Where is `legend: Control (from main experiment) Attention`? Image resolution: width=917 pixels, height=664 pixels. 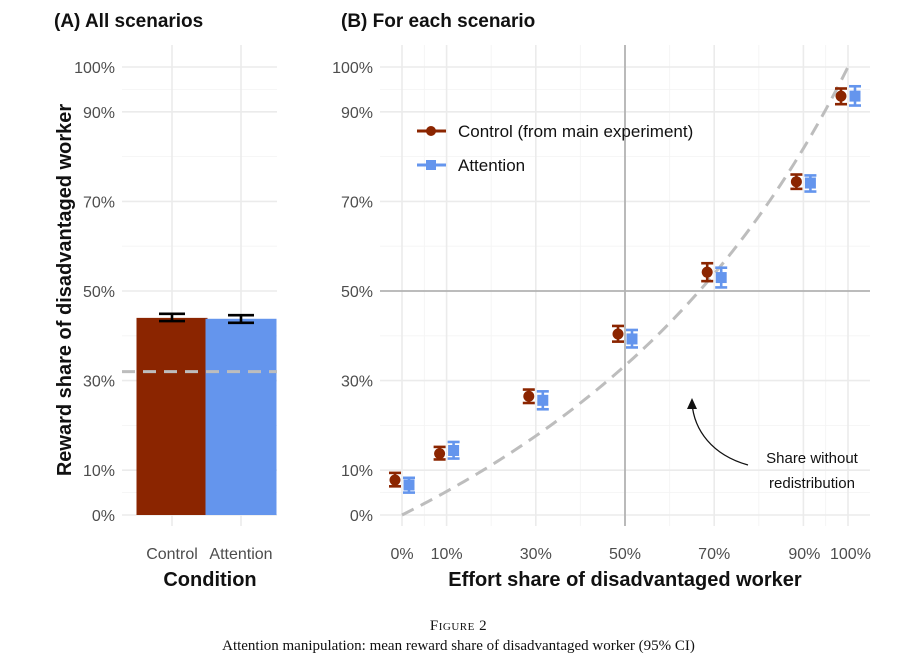 legend: Control (from main experiment) Attention is located at coordinates (555, 148).